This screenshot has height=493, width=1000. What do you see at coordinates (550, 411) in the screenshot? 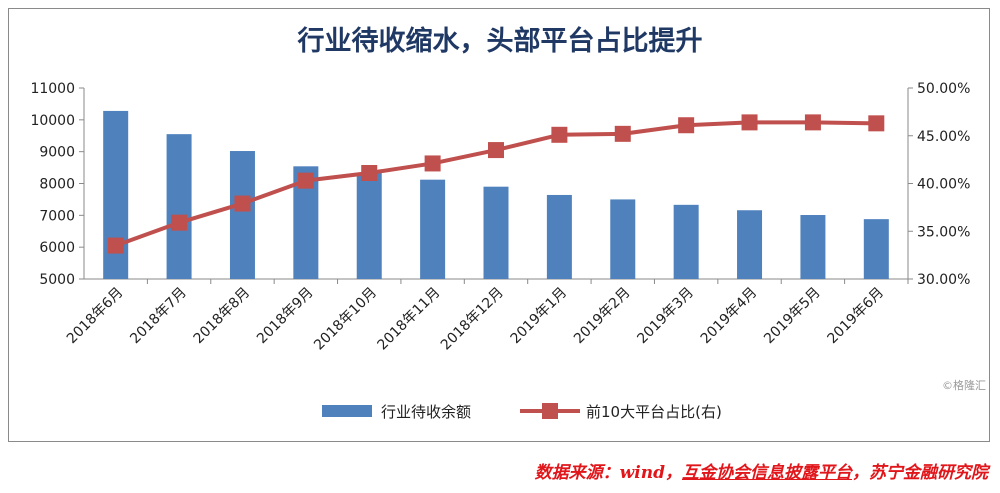
I see `legend-swatch-marker` at bounding box center [550, 411].